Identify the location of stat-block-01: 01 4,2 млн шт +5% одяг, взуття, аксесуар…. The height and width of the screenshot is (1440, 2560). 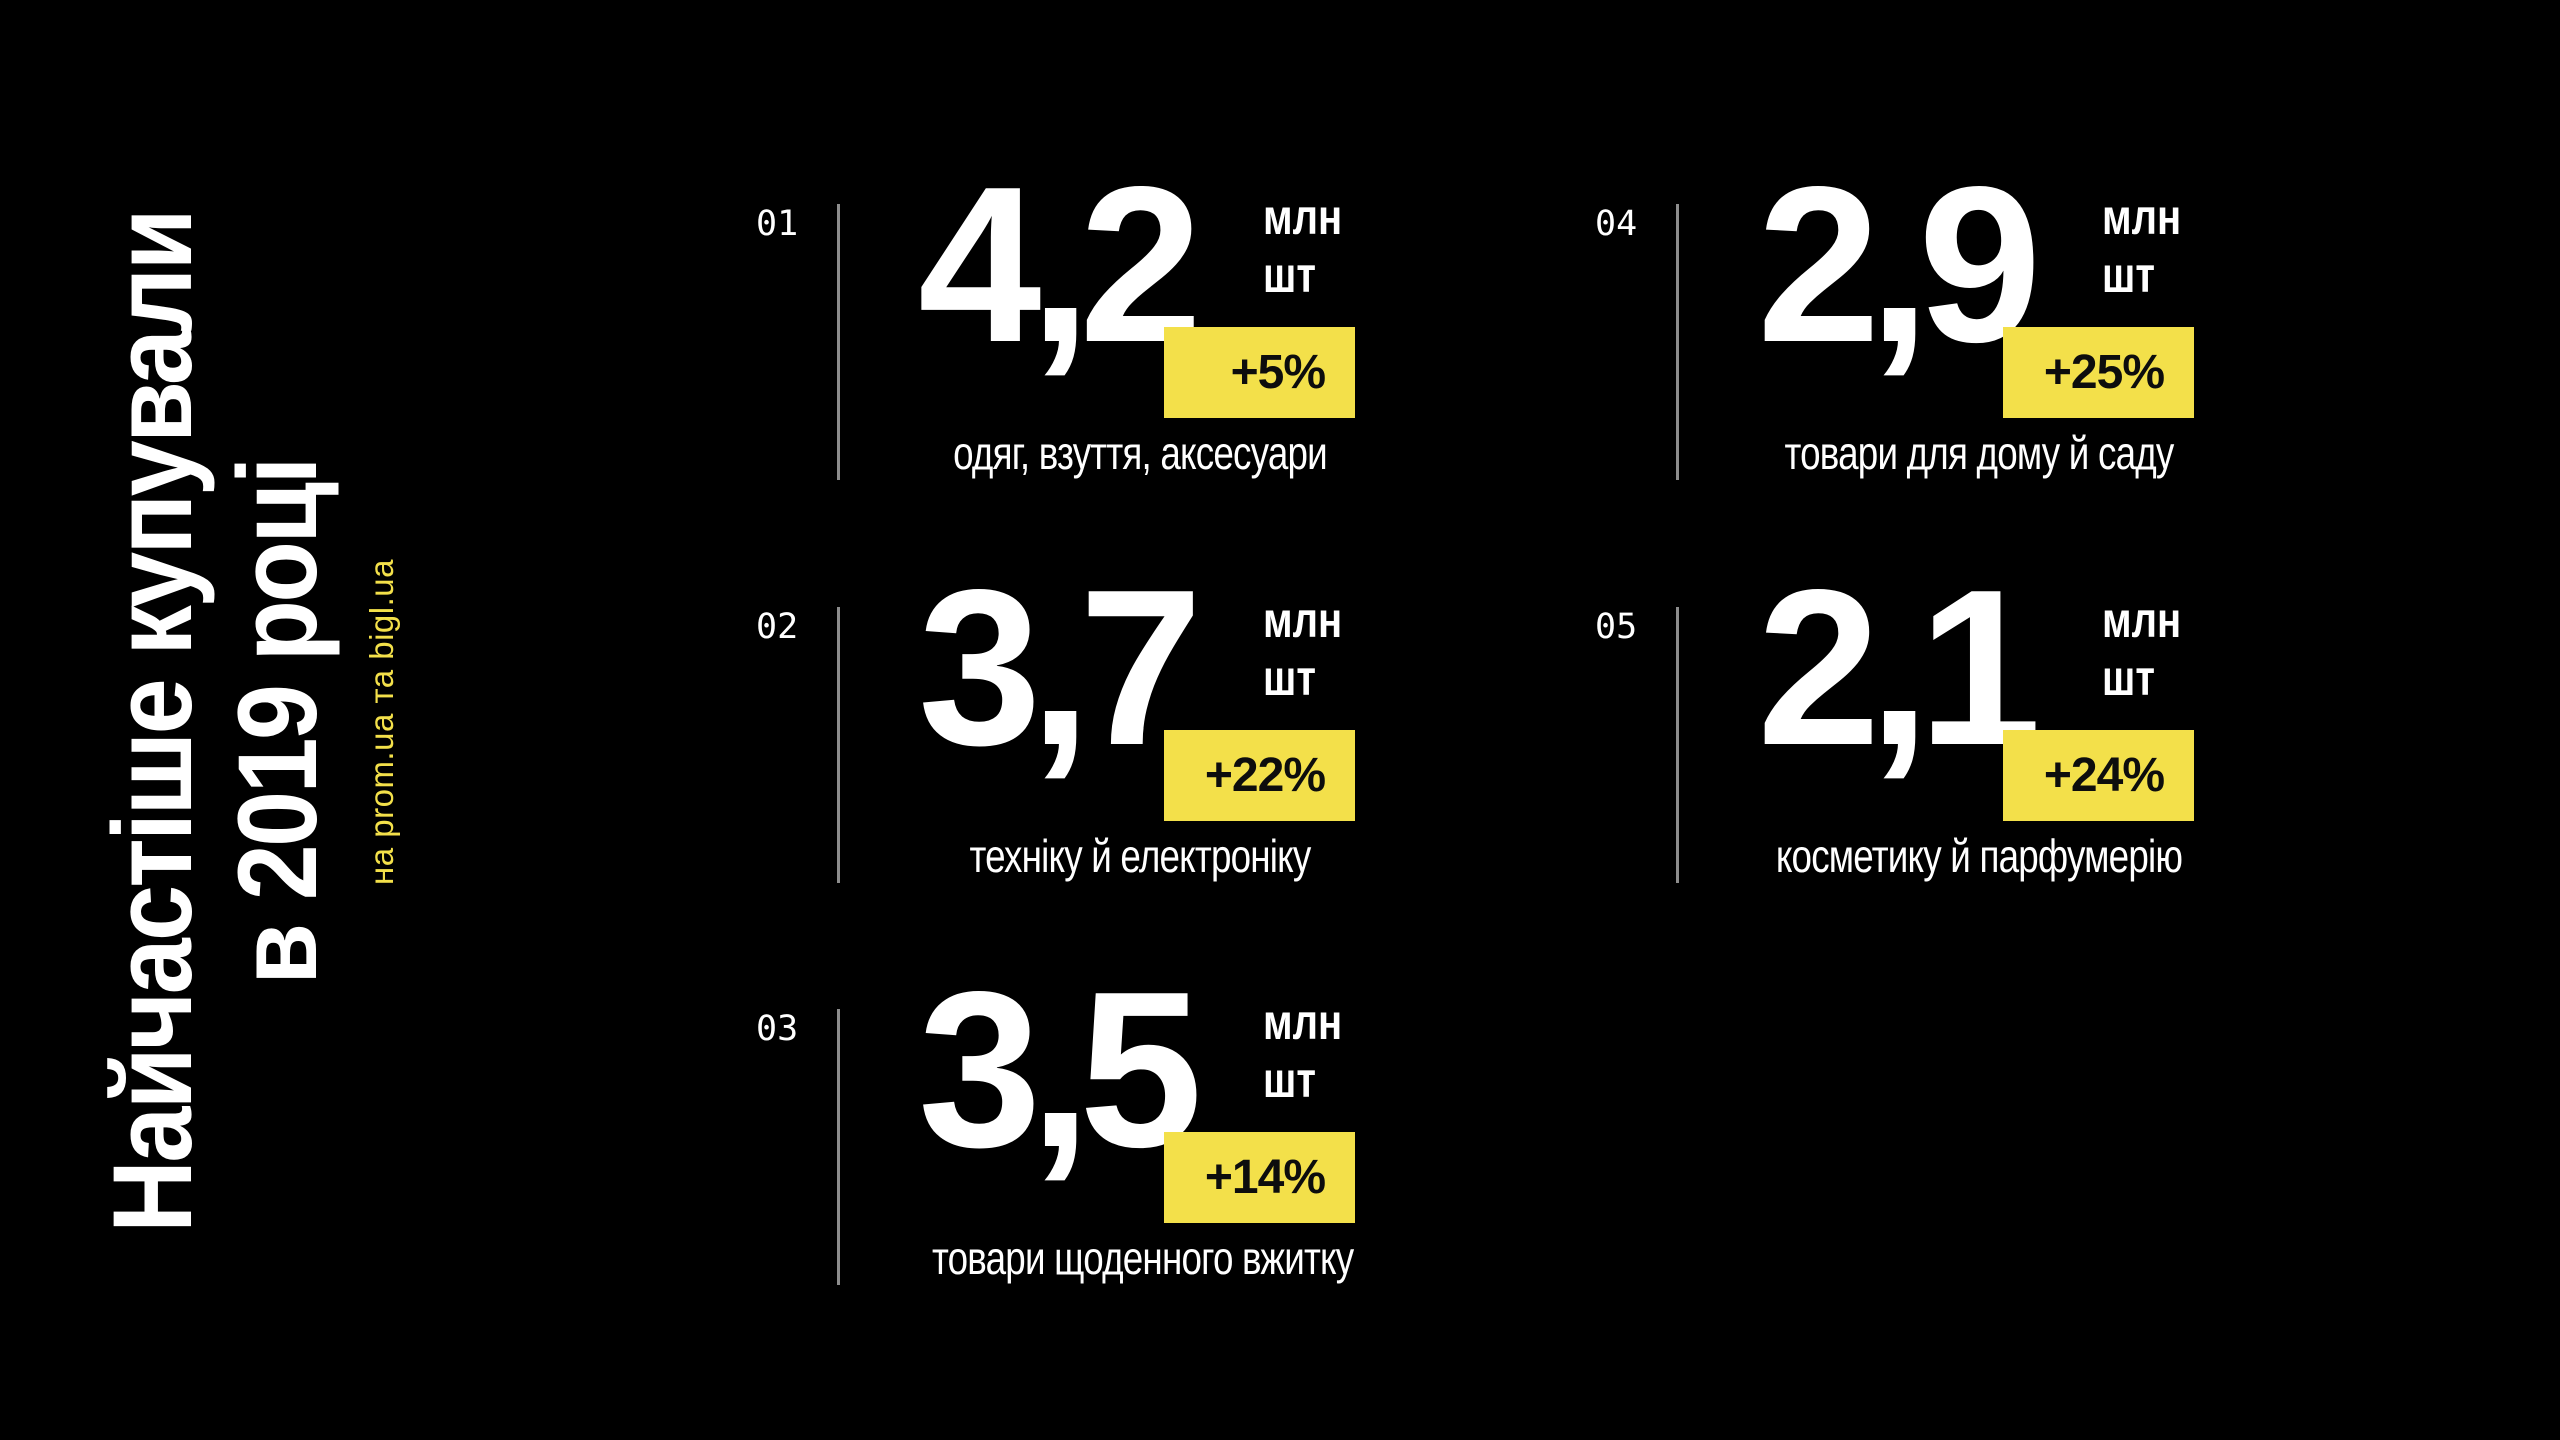
(1080, 339).